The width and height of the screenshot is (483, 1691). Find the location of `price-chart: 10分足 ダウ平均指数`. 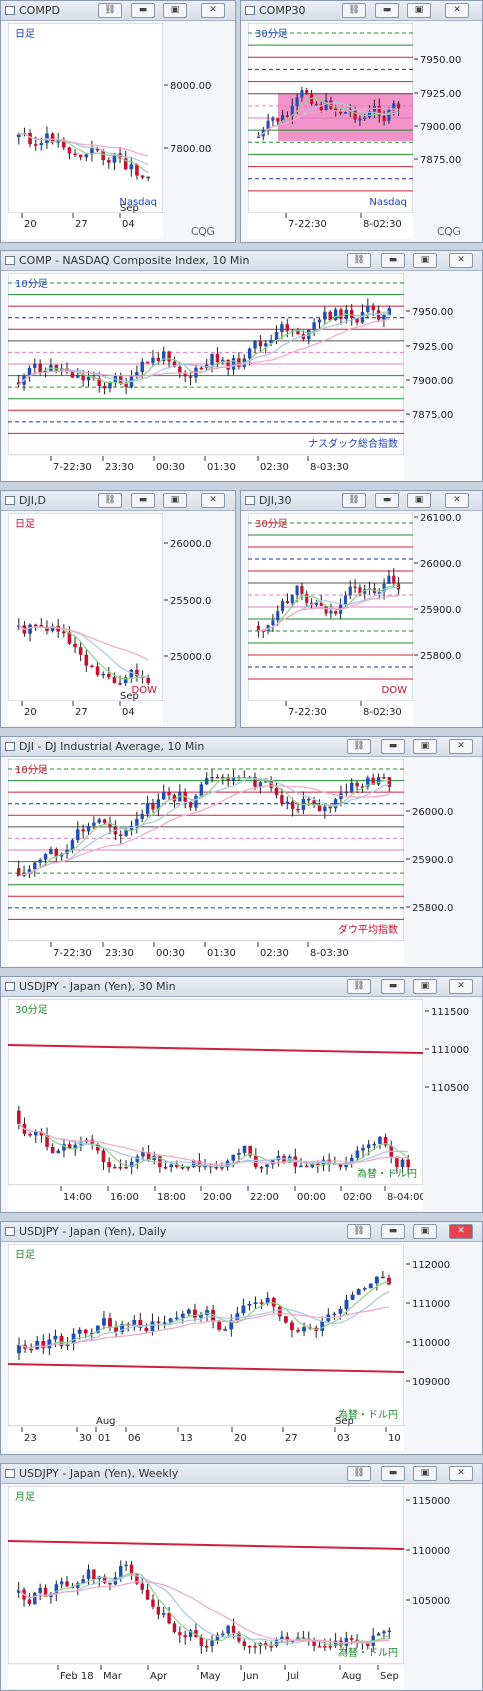

price-chart: 10分足 ダウ平均指数 is located at coordinates (206, 850).